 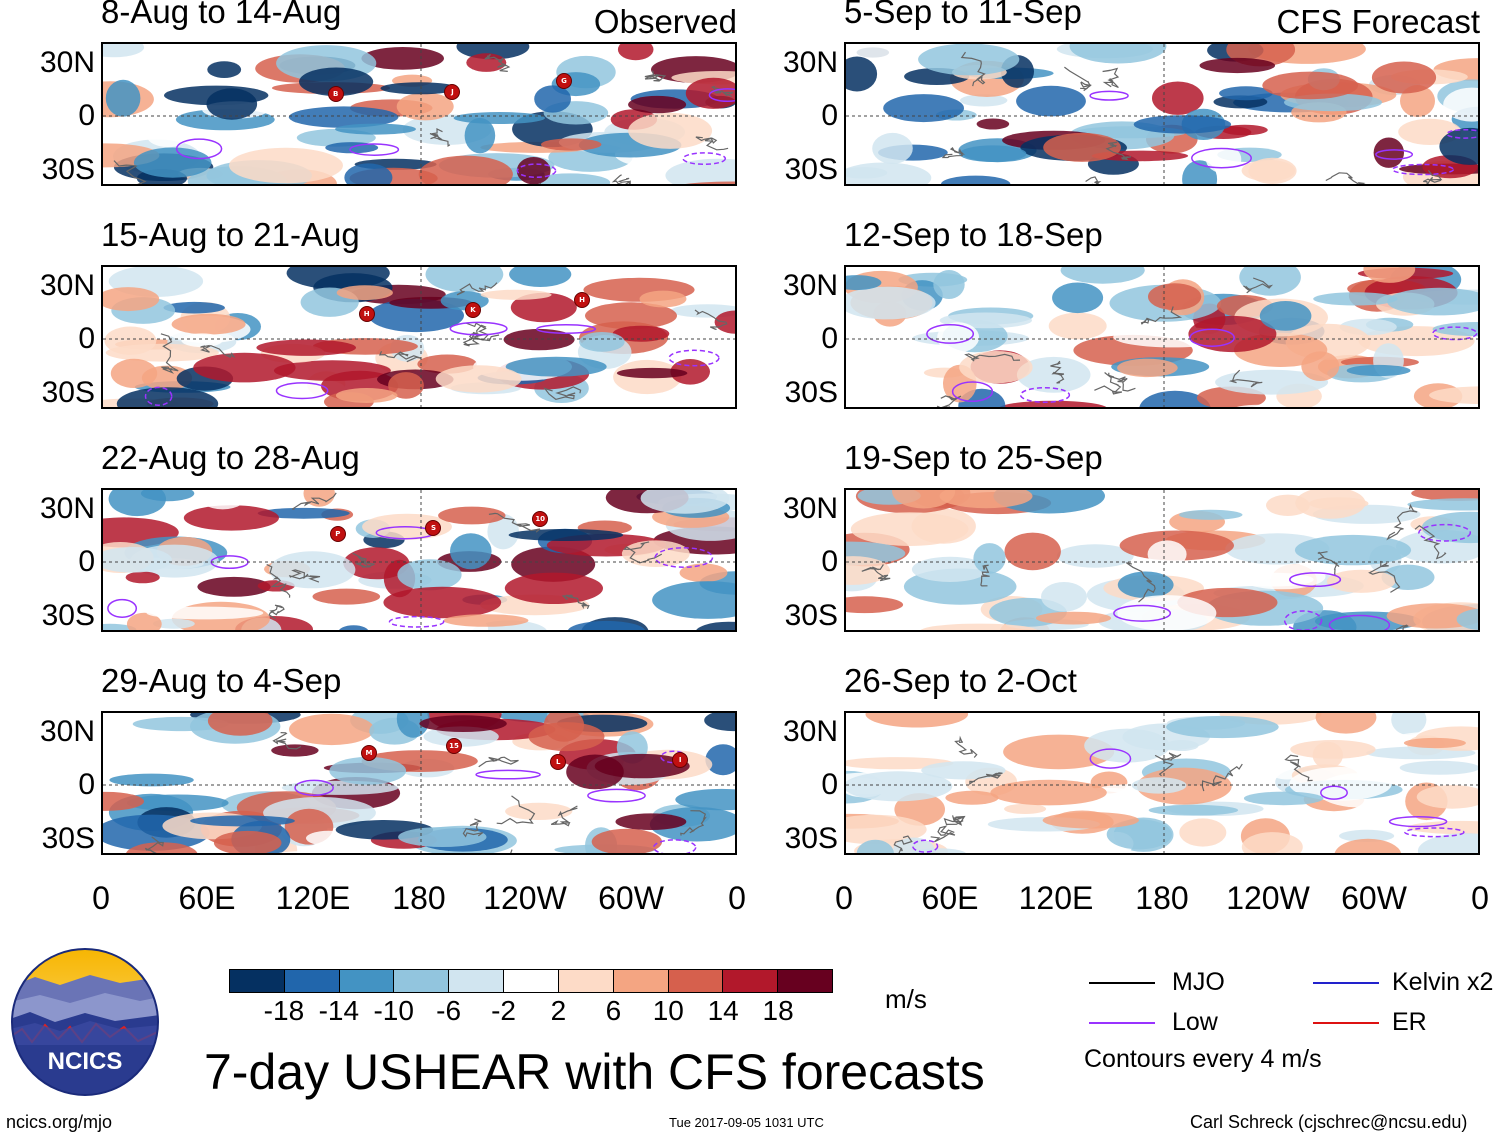 What do you see at coordinates (59, 1122) in the screenshot?
I see `footer-url: ncics.org/mjo` at bounding box center [59, 1122].